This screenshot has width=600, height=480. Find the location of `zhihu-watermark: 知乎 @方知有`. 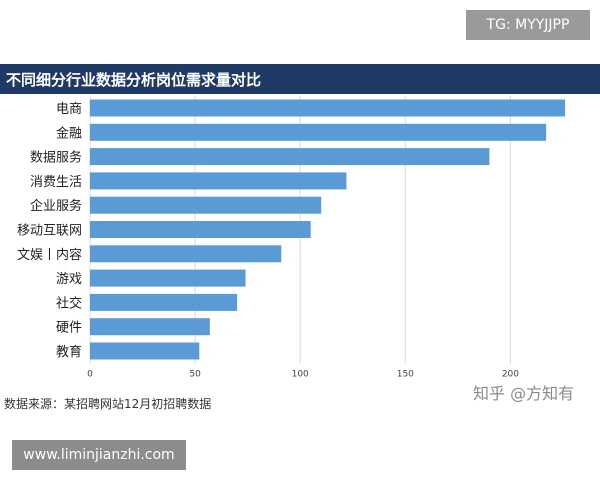

zhihu-watermark: 知乎 @方知有 is located at coordinates (524, 393).